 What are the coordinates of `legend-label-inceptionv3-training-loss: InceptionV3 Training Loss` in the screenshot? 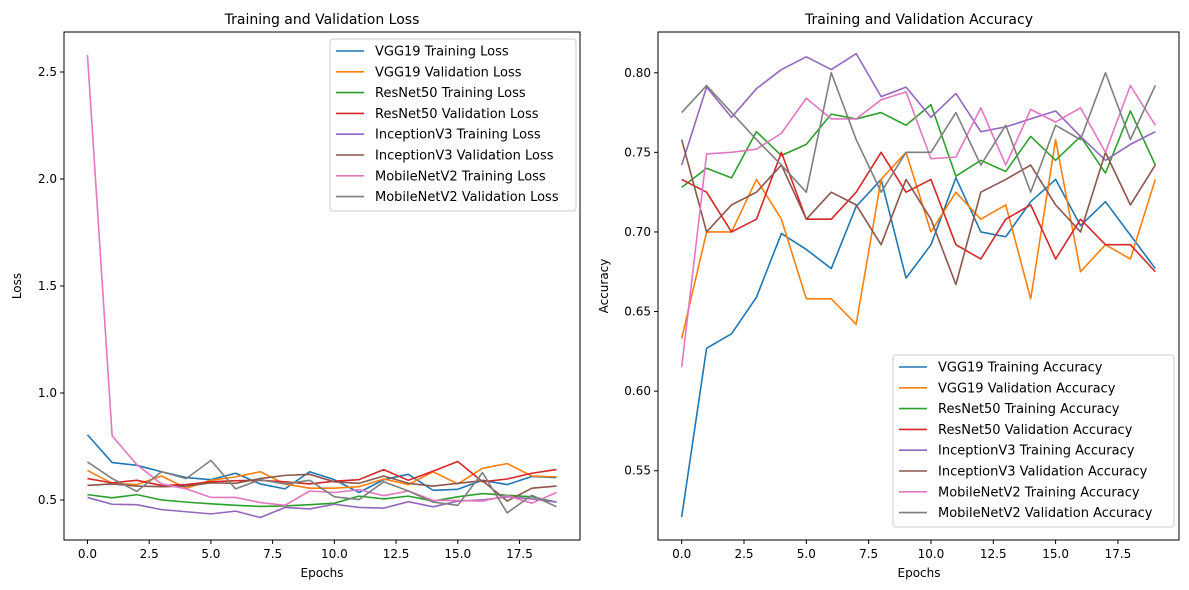 It's located at (458, 135).